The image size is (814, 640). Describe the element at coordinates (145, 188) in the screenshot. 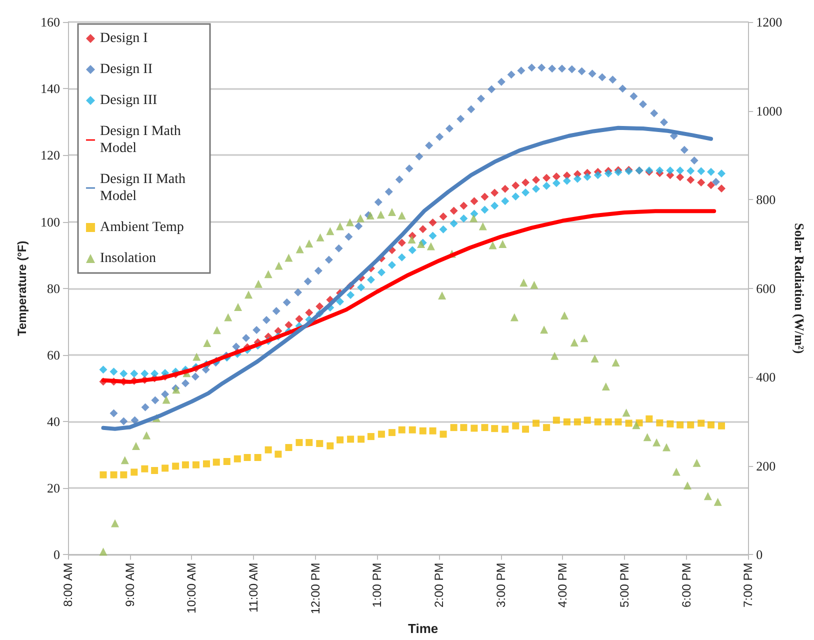

I see `legend-label: Design II Math Model` at that location.